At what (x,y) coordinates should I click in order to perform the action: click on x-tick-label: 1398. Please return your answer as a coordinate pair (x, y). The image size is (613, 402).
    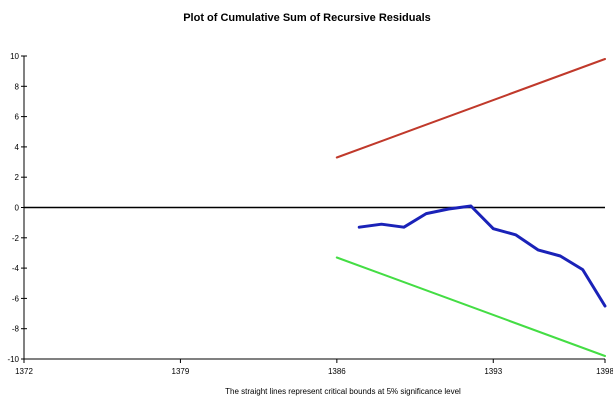
    Looking at the image, I should click on (604, 371).